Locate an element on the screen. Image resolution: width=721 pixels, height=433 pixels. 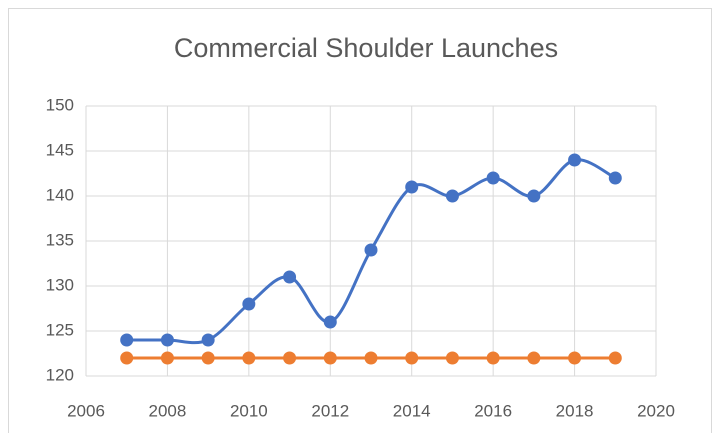
x-tick-label: 2018 is located at coordinates (575, 410).